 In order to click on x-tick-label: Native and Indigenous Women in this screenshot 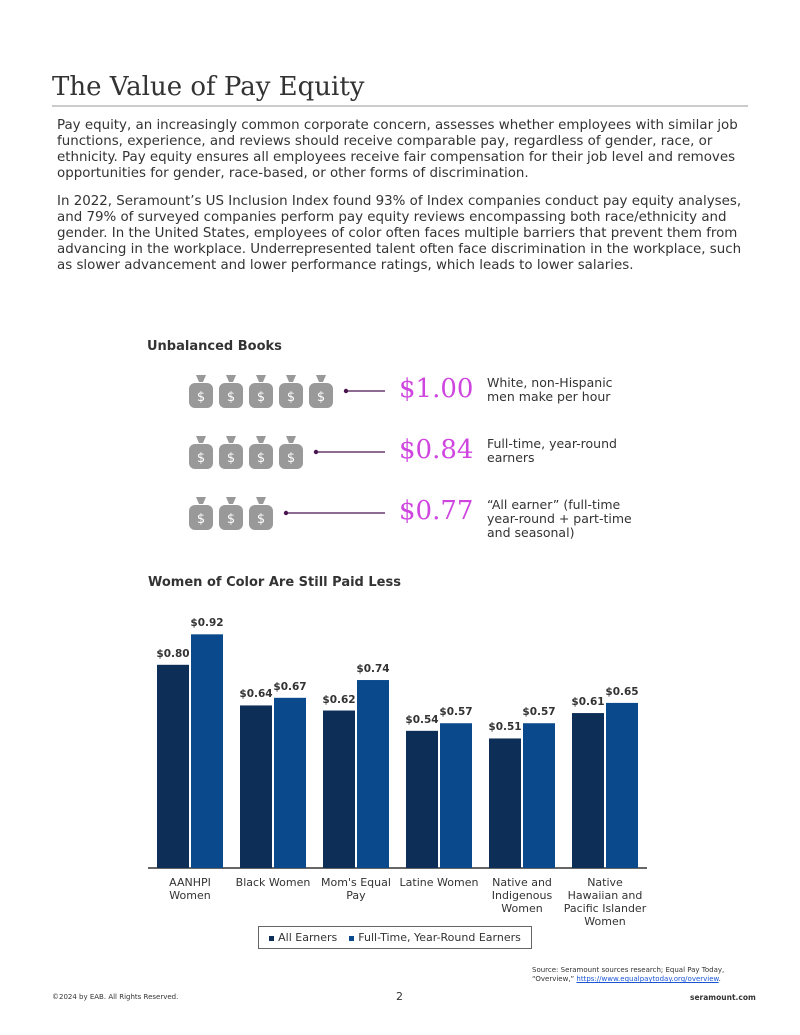, I will do `click(522, 895)`.